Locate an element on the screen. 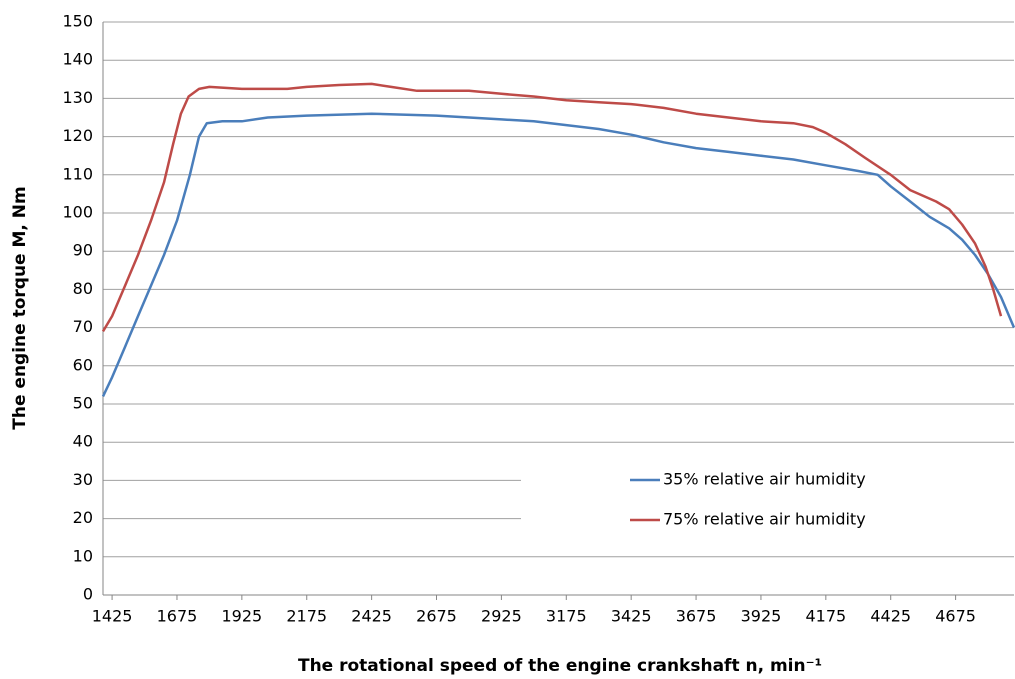  legend-label: 35% relative air humidity is located at coordinates (764, 479).